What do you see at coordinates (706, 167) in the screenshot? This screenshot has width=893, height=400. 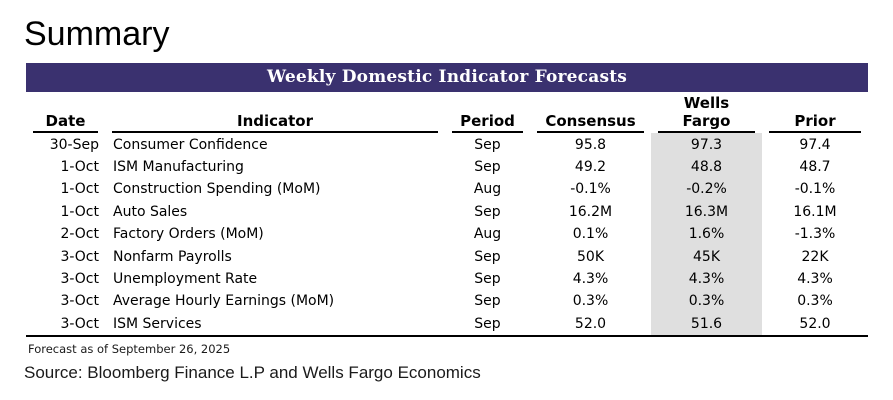 I see `cell-wells-fargo: 48.8` at bounding box center [706, 167].